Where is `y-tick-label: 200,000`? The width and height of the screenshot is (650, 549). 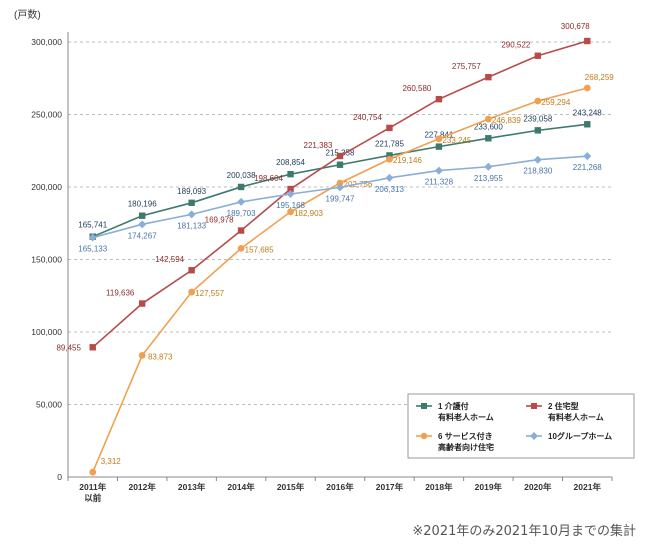
y-tick-label: 200,000 is located at coordinates (46, 187).